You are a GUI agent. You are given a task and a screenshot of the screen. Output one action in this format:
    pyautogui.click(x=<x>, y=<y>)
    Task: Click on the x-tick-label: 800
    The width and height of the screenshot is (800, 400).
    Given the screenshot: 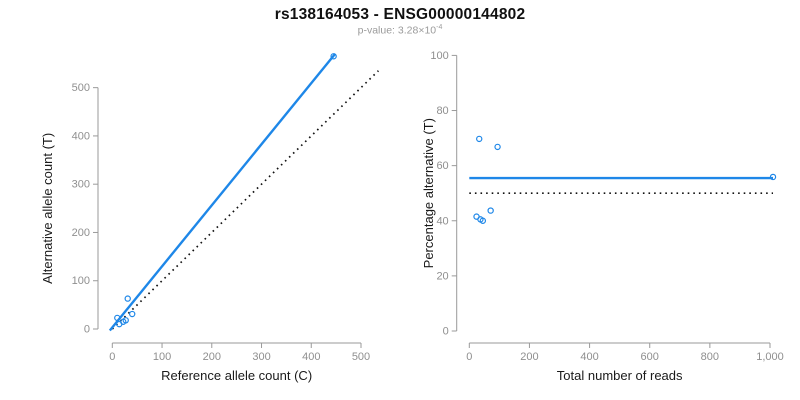 What is the action you would take?
    pyautogui.click(x=710, y=357)
    